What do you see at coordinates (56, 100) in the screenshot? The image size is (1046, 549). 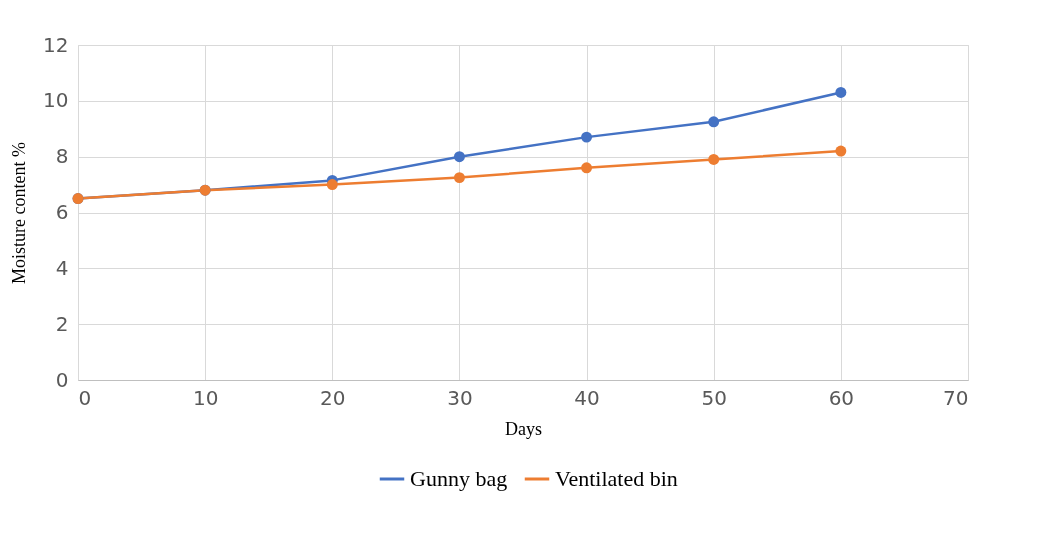 I see `y-tick-label: 10` at bounding box center [56, 100].